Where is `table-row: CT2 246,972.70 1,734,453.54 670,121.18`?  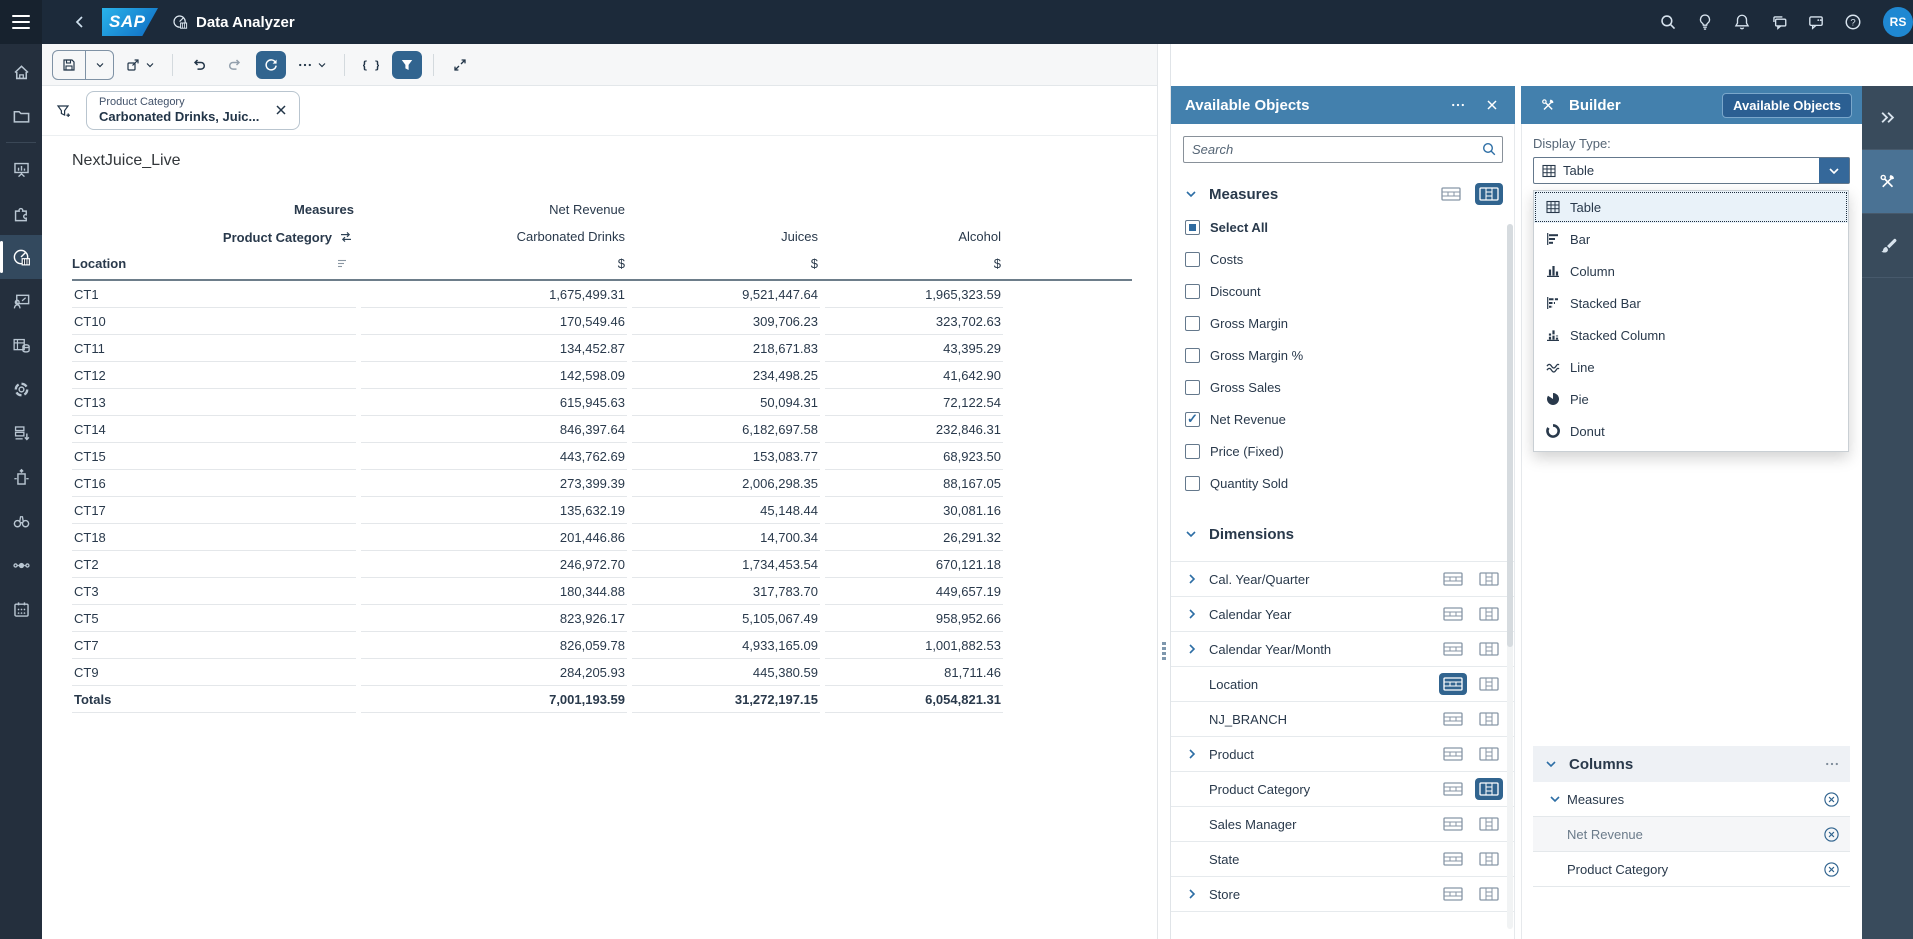
table-row: CT2 246,972.70 1,734,453.54 670,121.18 is located at coordinates (614, 564).